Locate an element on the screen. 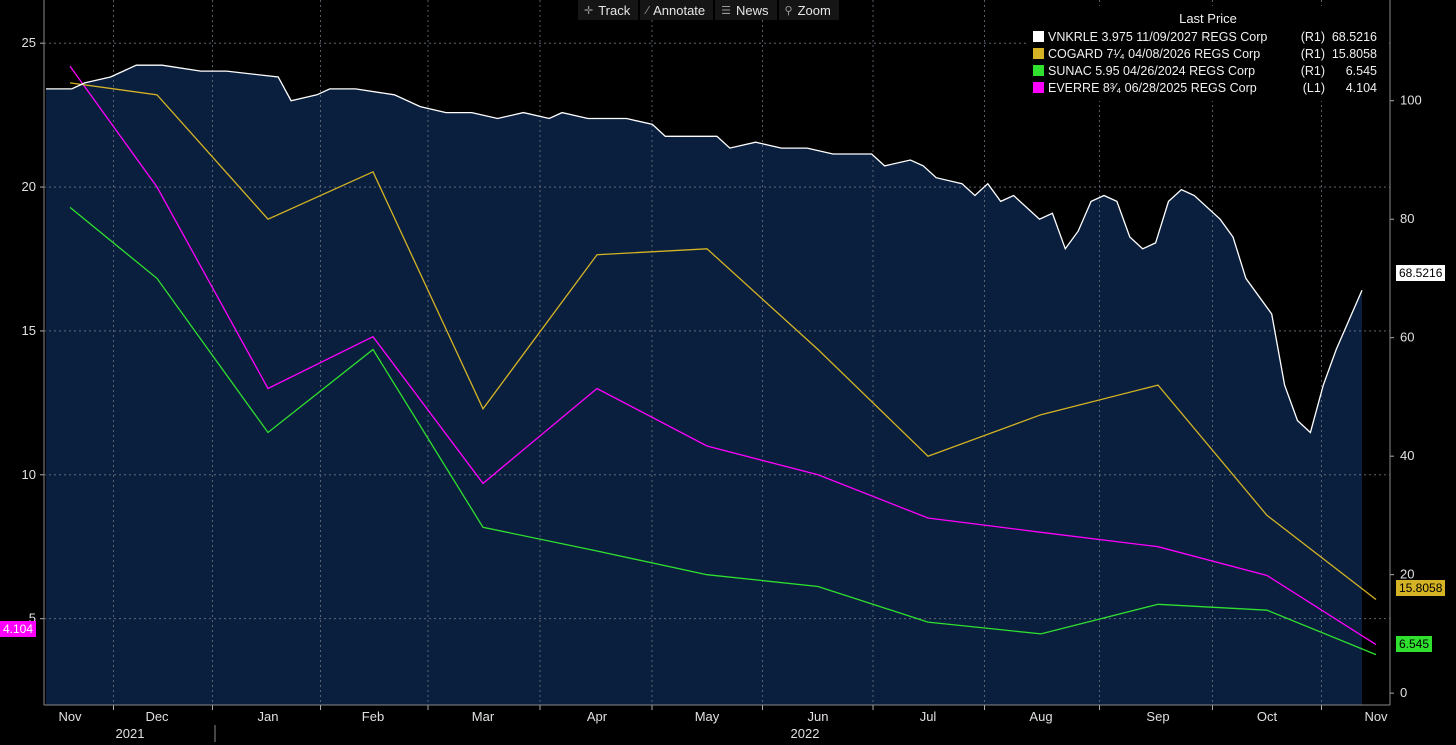 This screenshot has height=745, width=1456. annotate-button: ⁄ Annotate is located at coordinates (677, 10).